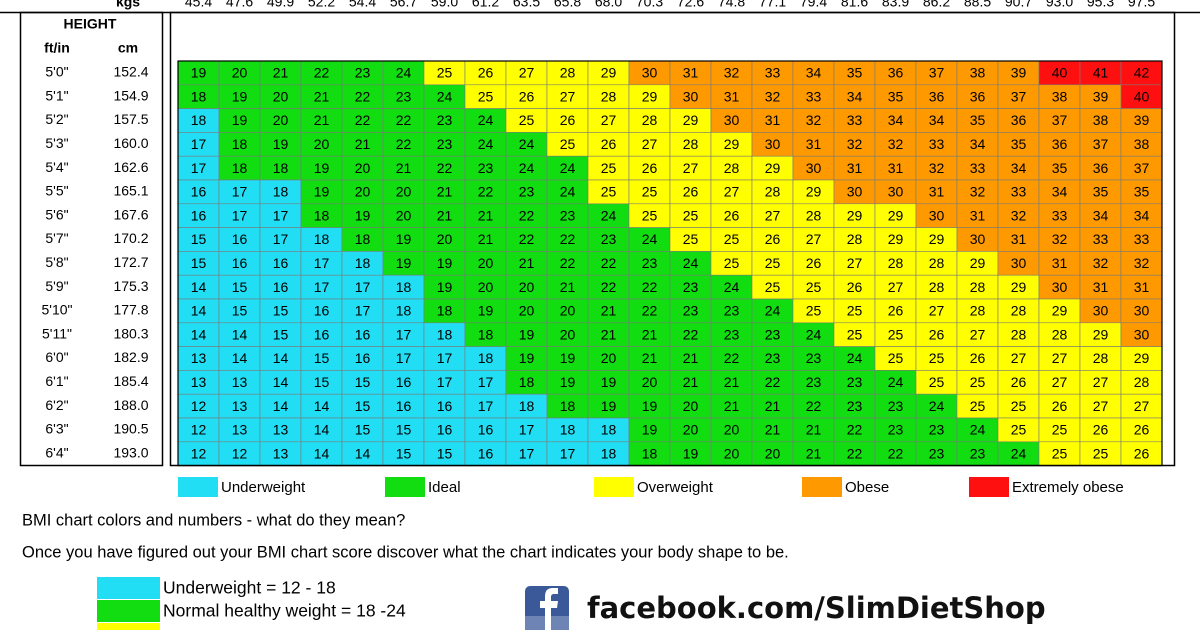 The image size is (1200, 630). Describe the element at coordinates (567, 5) in the screenshot. I see `weight-label: 65.8` at that location.